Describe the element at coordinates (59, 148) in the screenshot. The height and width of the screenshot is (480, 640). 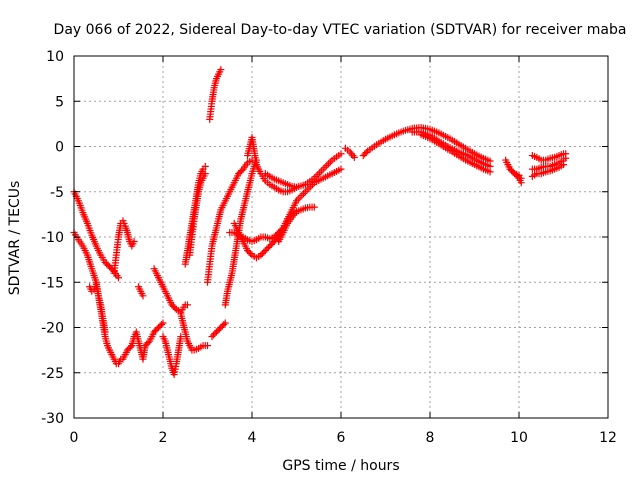
I see `y-tick-label: 0` at that location.